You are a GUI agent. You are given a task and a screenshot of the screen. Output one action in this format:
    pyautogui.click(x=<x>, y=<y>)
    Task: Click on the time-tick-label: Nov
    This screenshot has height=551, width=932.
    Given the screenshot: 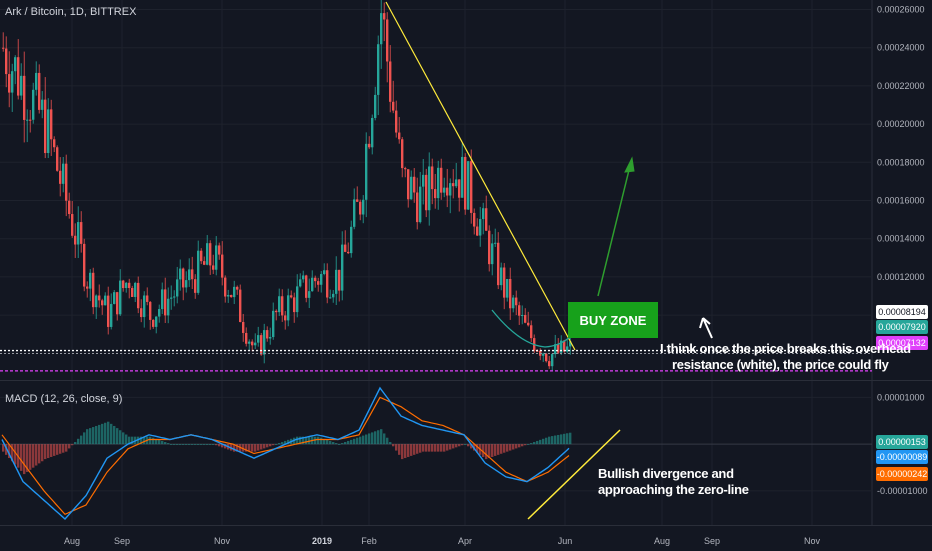 What is the action you would take?
    pyautogui.click(x=222, y=541)
    